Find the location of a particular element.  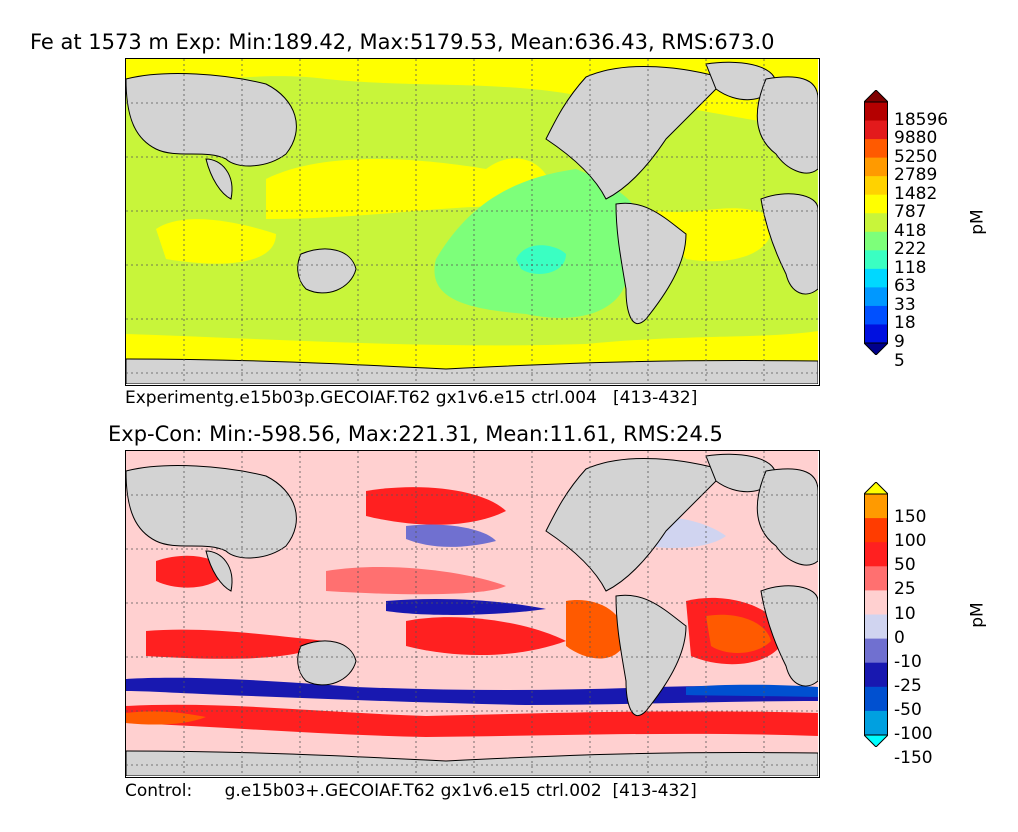

bottom-colorbar-tick-label: 150 is located at coordinates (910, 517).